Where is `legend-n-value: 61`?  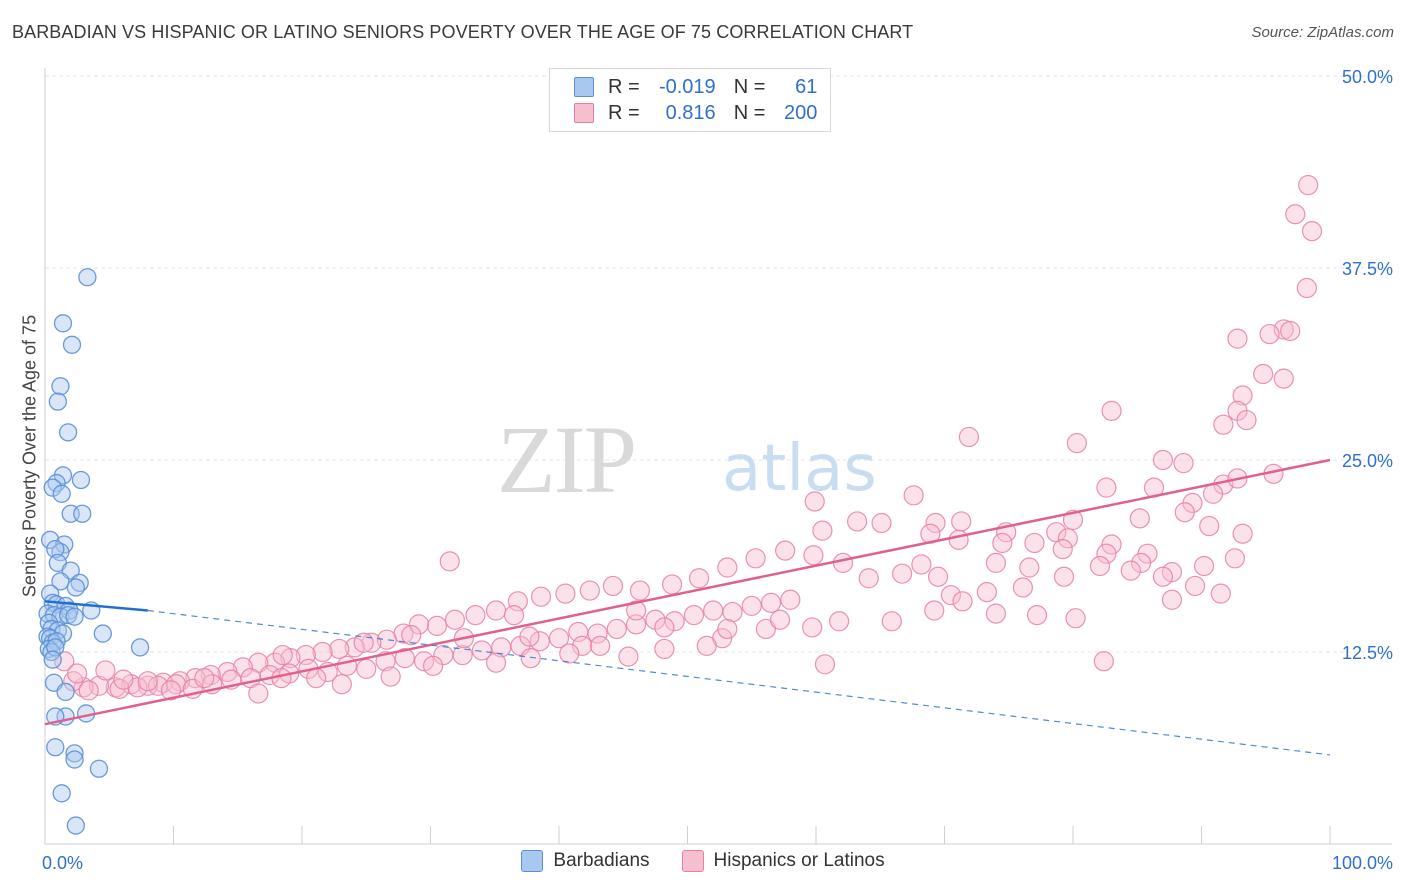
legend-n-value: 61 is located at coordinates (806, 86).